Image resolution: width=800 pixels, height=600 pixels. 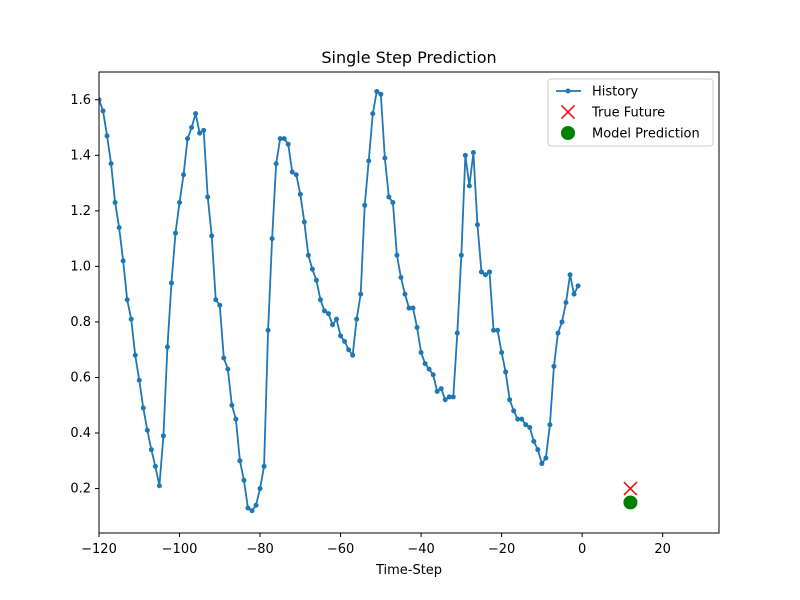 I want to click on x-tick-label: −120, so click(x=99, y=549).